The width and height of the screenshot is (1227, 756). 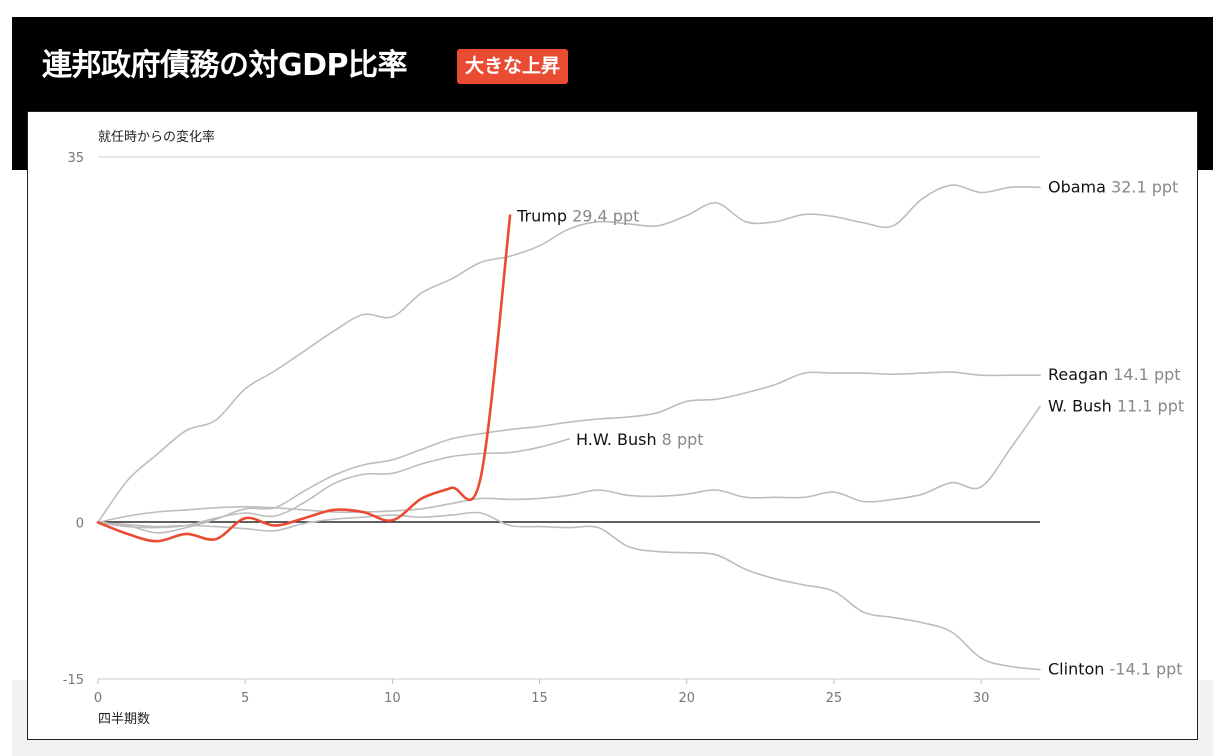 I want to click on series-label-clinton: Clinton -14.1 ppt, so click(x=1115, y=669).